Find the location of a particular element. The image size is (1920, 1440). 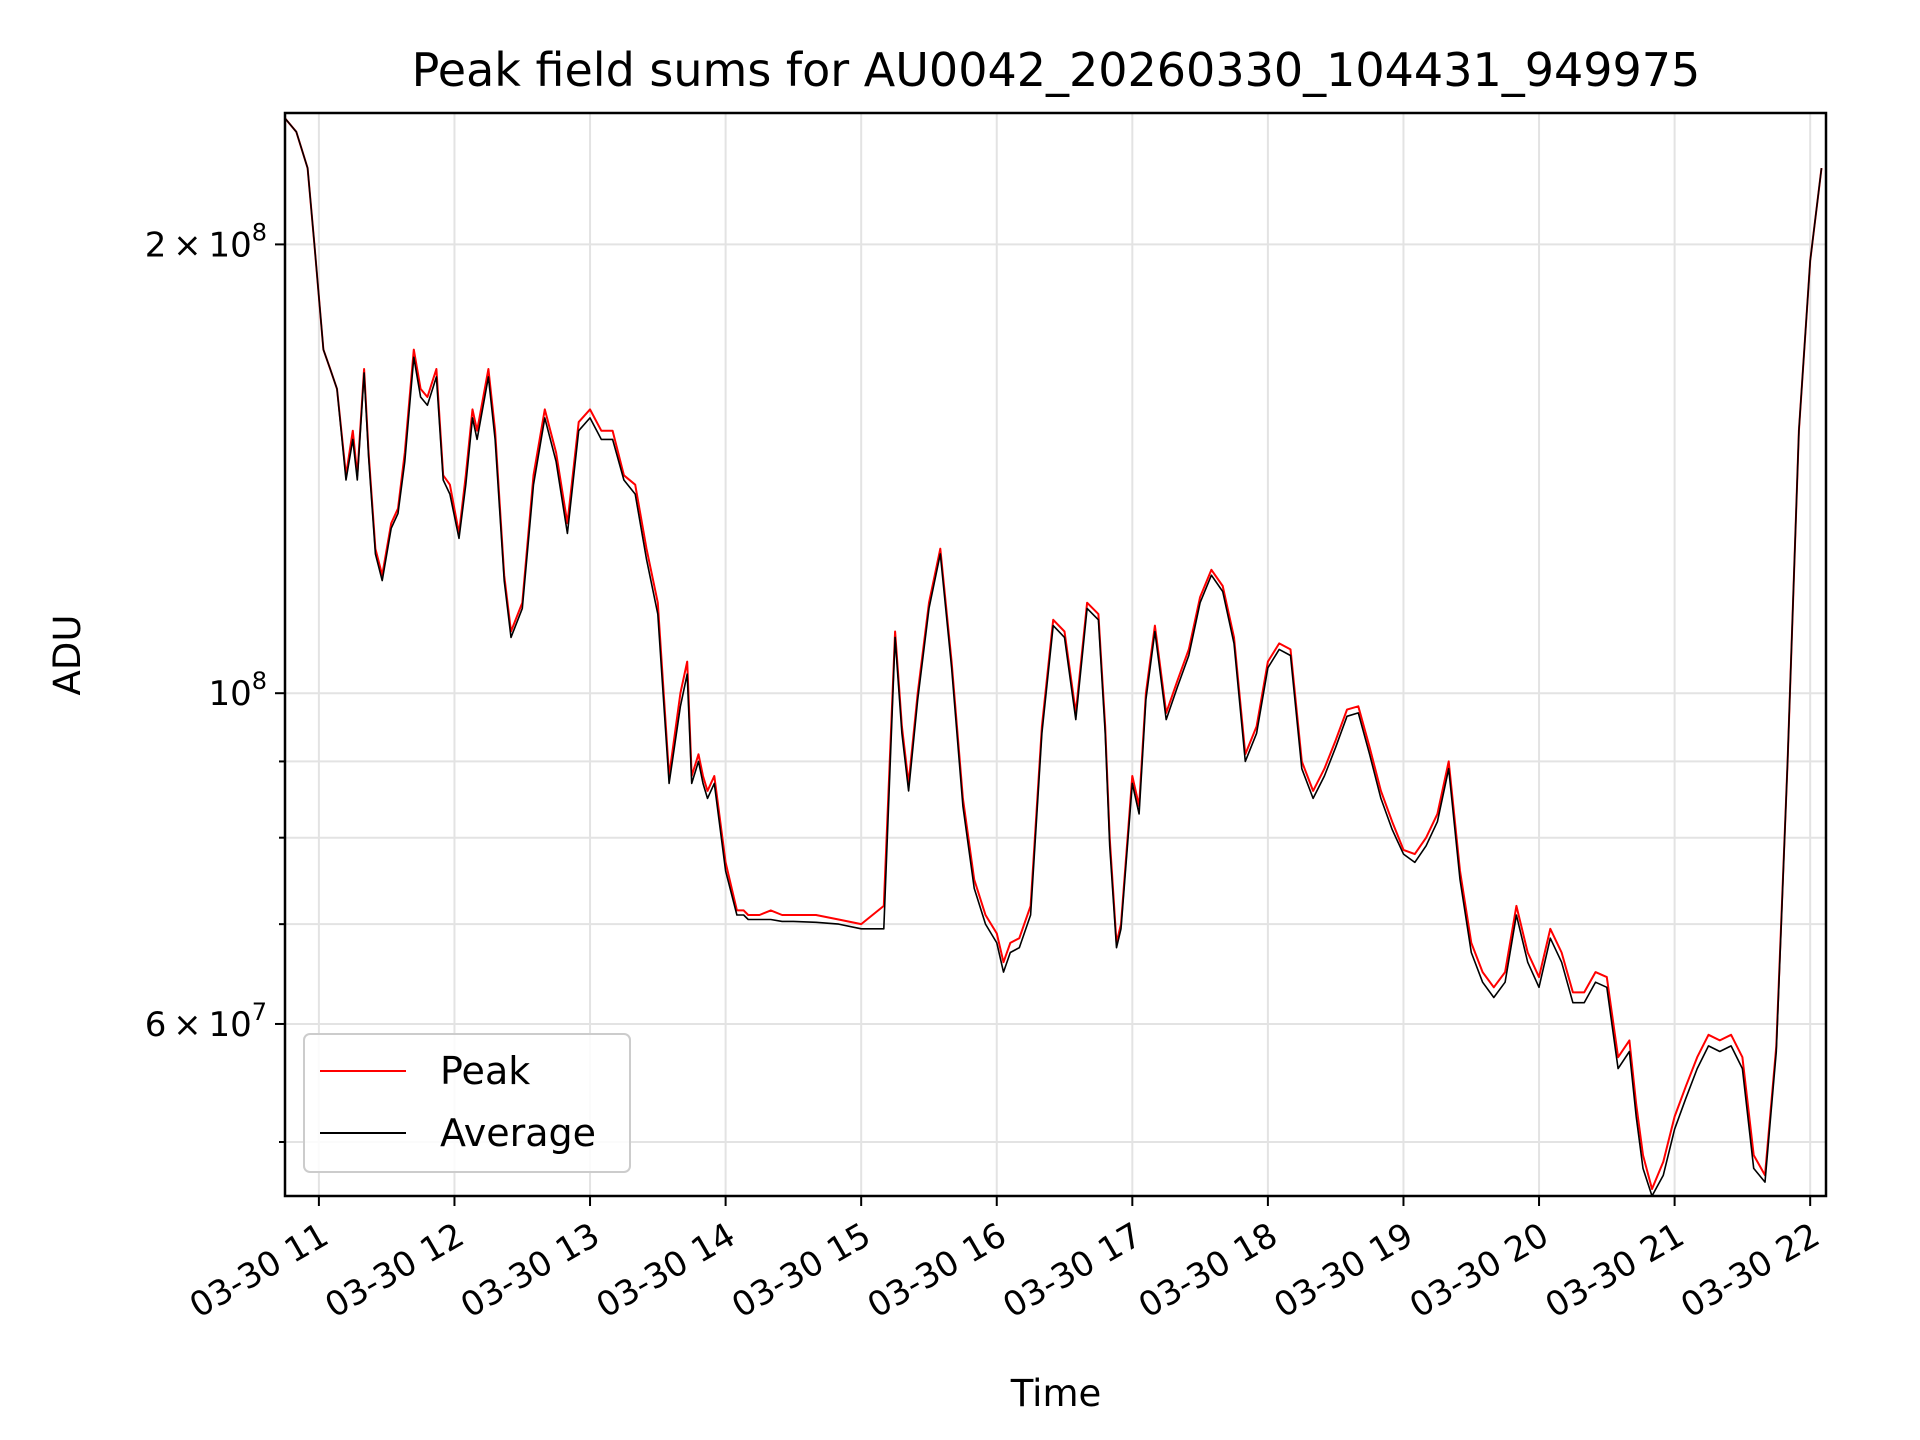

legend-label-average: Average is located at coordinates (518, 1133).